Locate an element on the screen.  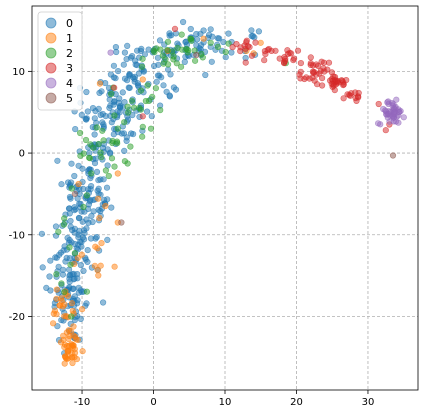
legend-label: 1 is located at coordinates (69, 38).